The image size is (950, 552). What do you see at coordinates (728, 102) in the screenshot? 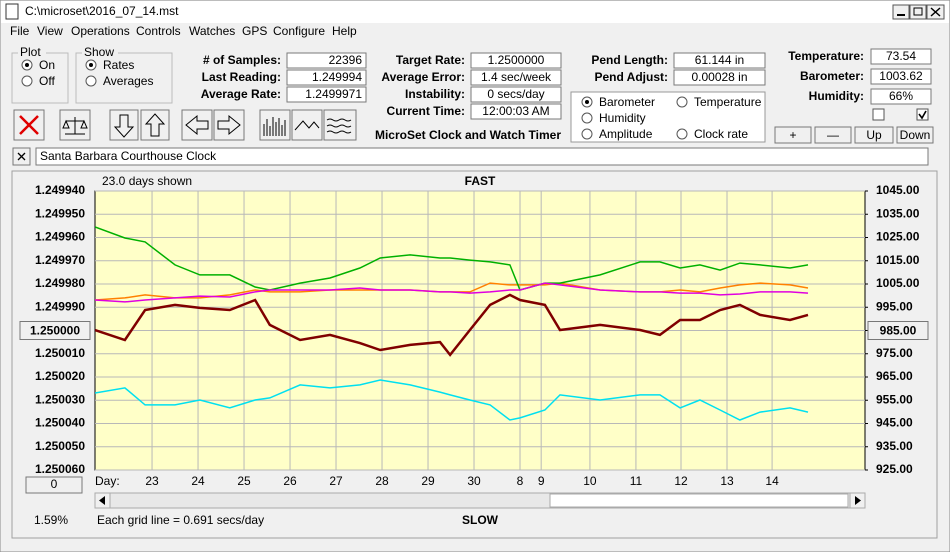
I see `legend-label: Temperature` at bounding box center [728, 102].